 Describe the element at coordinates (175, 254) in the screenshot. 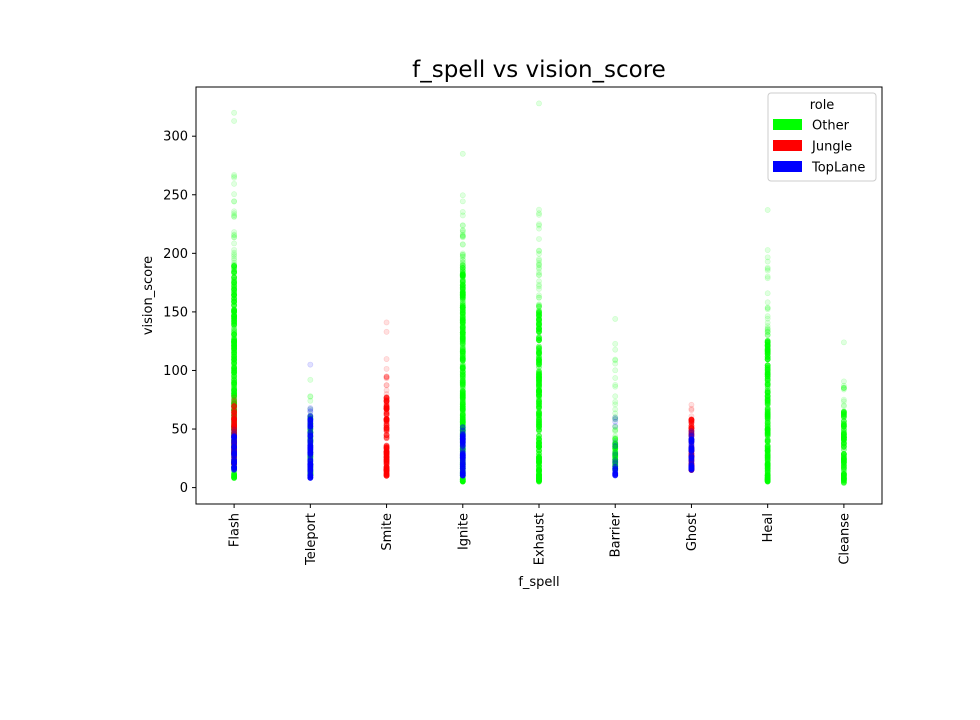

I see `y-tick-label: 200` at that location.